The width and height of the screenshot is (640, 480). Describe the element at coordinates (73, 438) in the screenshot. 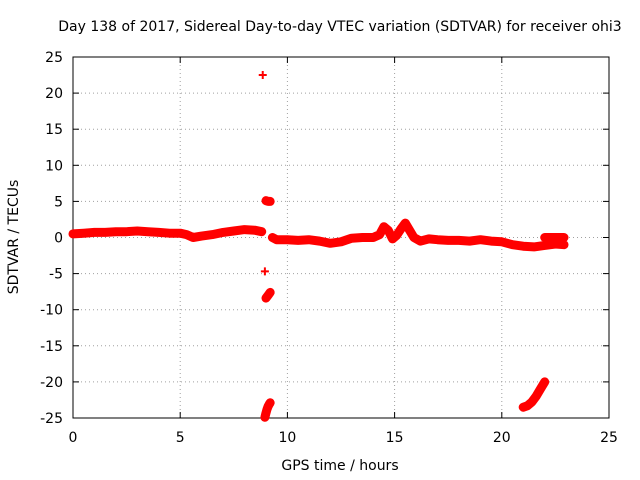

I see `x-tick-label: 0` at that location.